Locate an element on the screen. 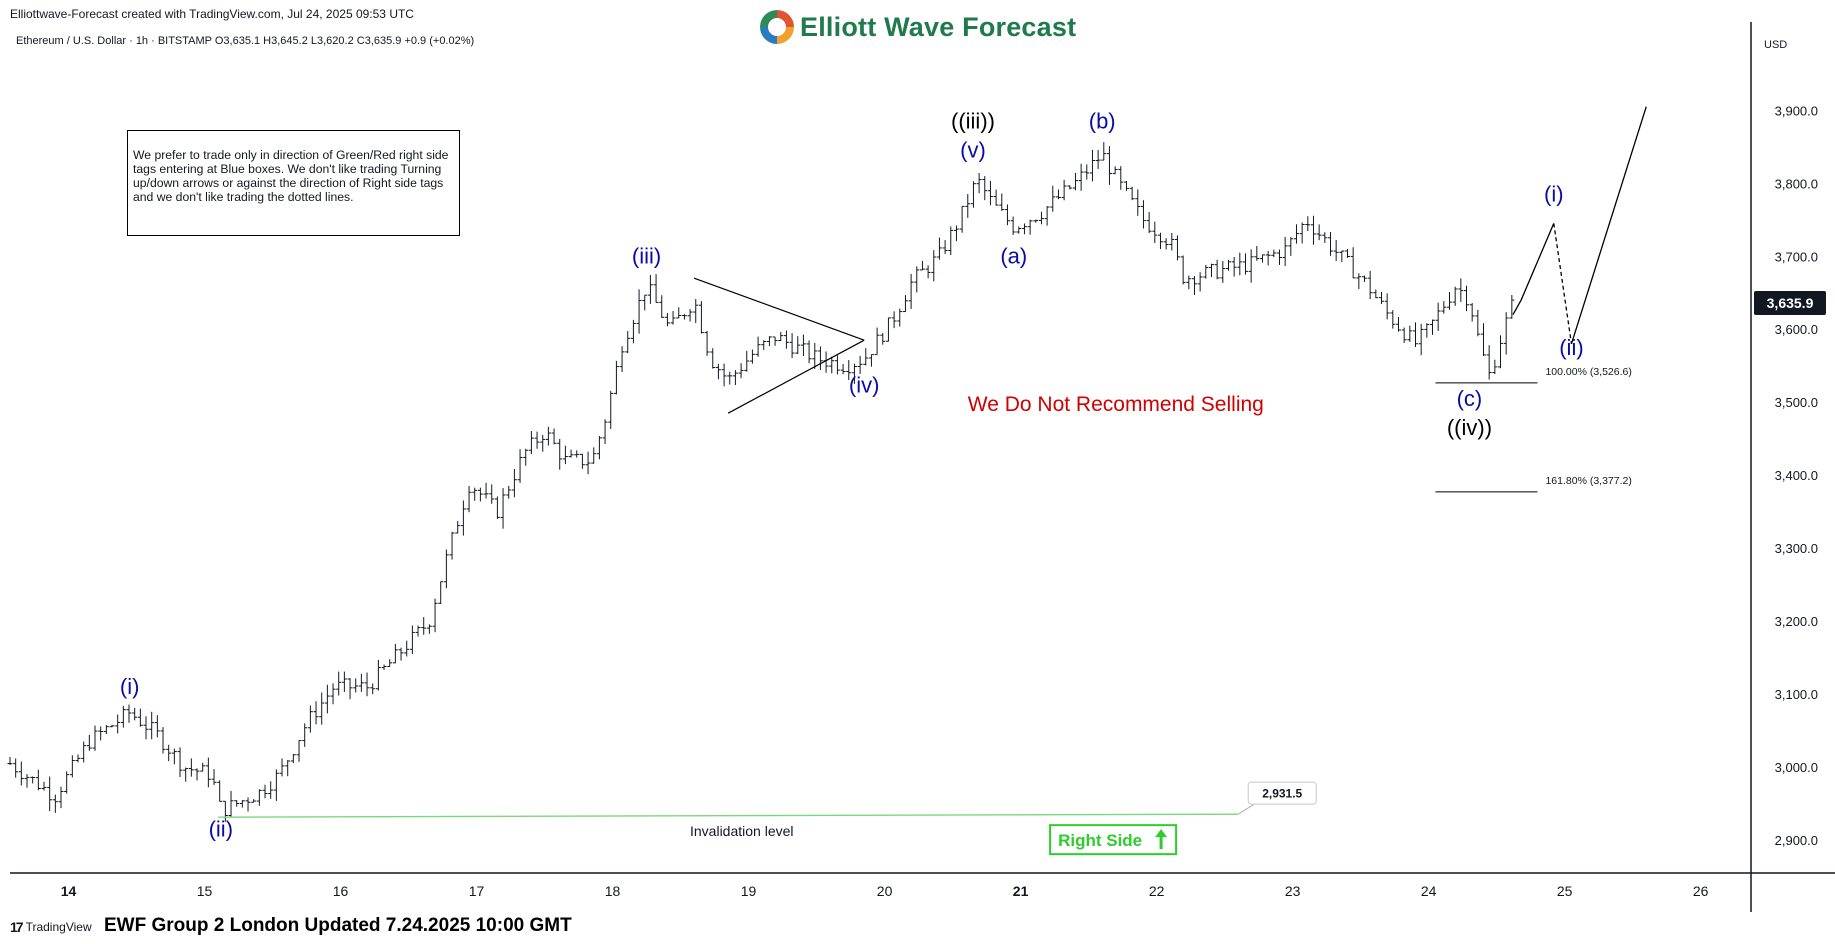  price-tick-label: 3,900.0 is located at coordinates (1796, 110).